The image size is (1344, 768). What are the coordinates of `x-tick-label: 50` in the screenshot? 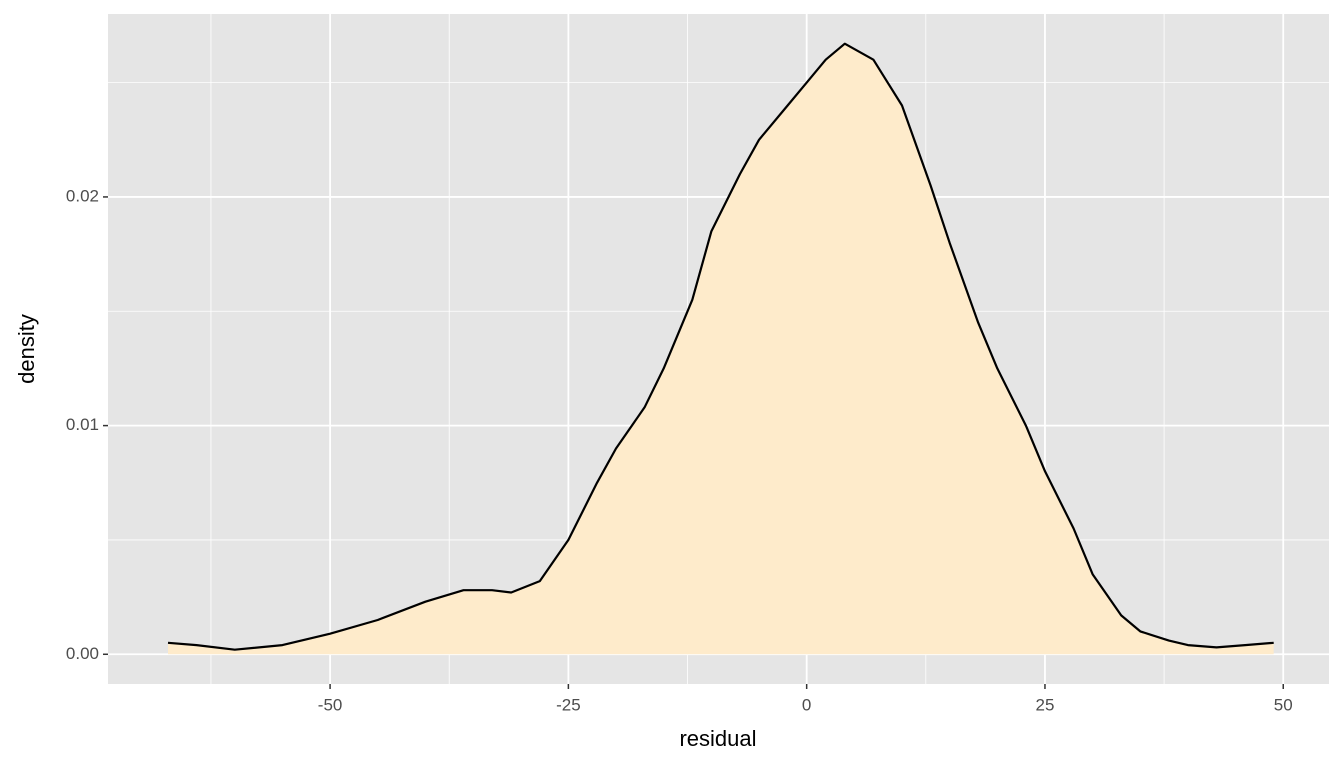 It's located at (1283, 704).